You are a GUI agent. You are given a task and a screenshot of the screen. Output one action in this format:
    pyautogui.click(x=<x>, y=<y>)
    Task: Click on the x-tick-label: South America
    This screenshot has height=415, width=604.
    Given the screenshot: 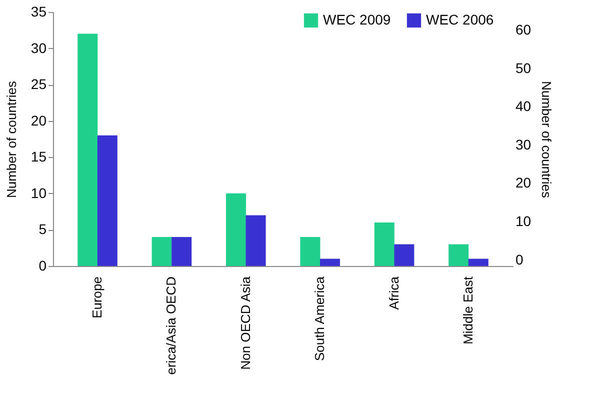 What is the action you would take?
    pyautogui.click(x=320, y=319)
    